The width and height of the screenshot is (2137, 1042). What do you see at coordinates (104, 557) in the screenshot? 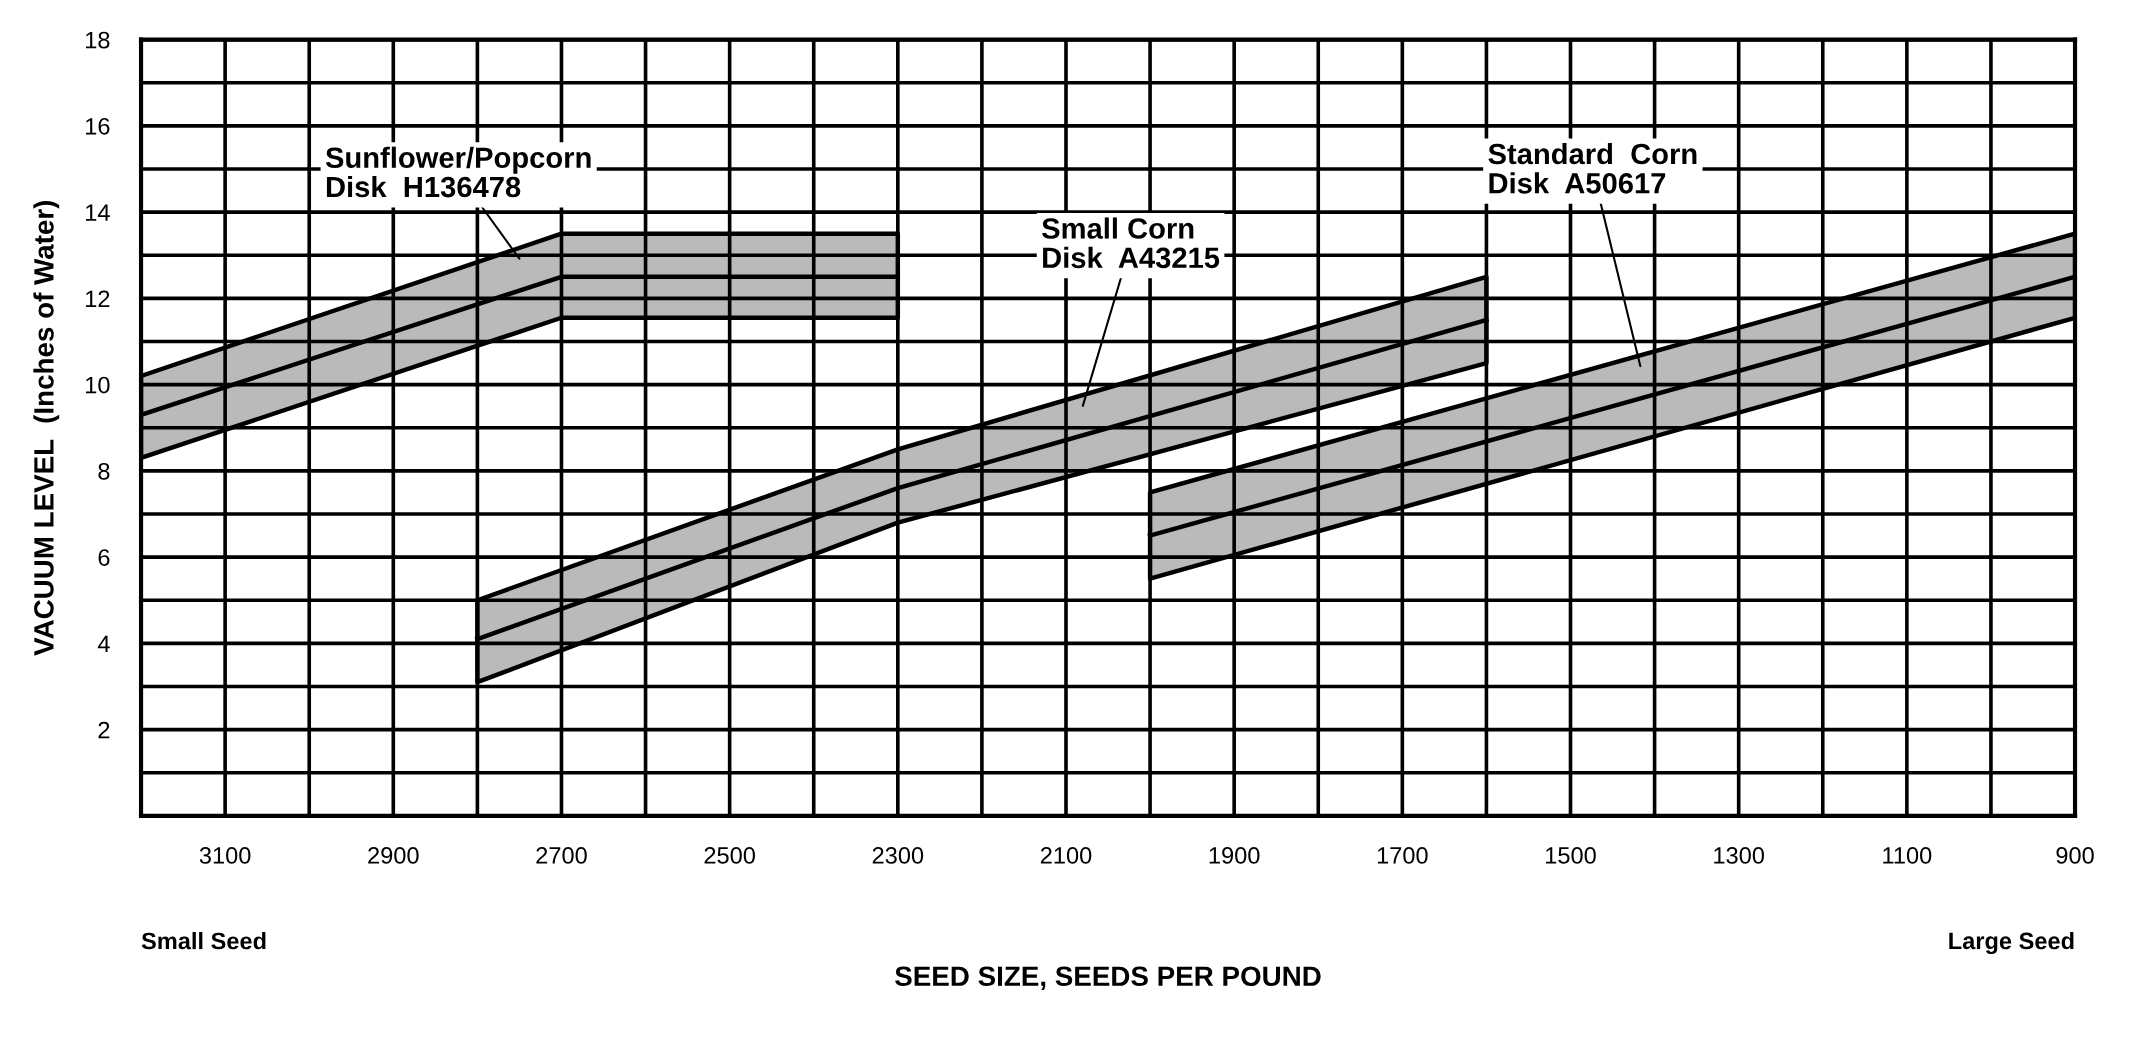
I see `y-tick-label: 6` at bounding box center [104, 557].